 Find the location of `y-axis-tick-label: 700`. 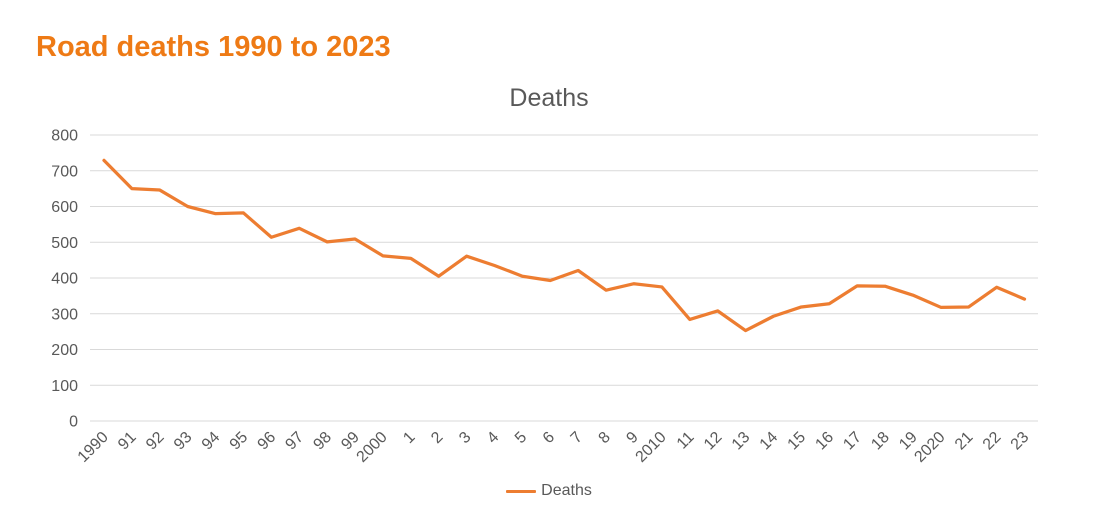

y-axis-tick-label: 700 is located at coordinates (64, 171).